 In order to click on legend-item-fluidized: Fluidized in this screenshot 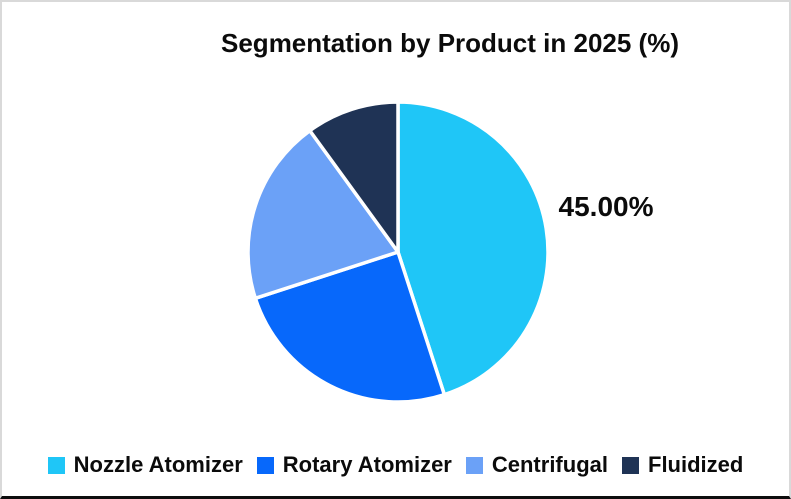, I will do `click(682, 465)`.